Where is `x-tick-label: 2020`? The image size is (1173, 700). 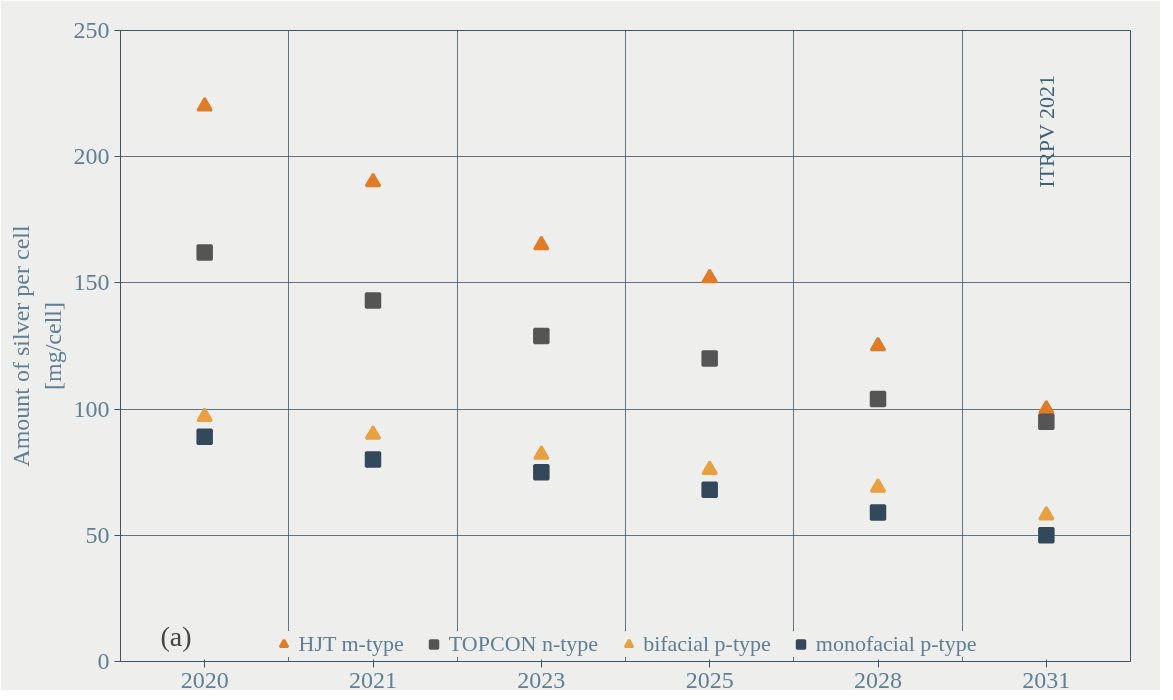 x-tick-label: 2020 is located at coordinates (204, 679).